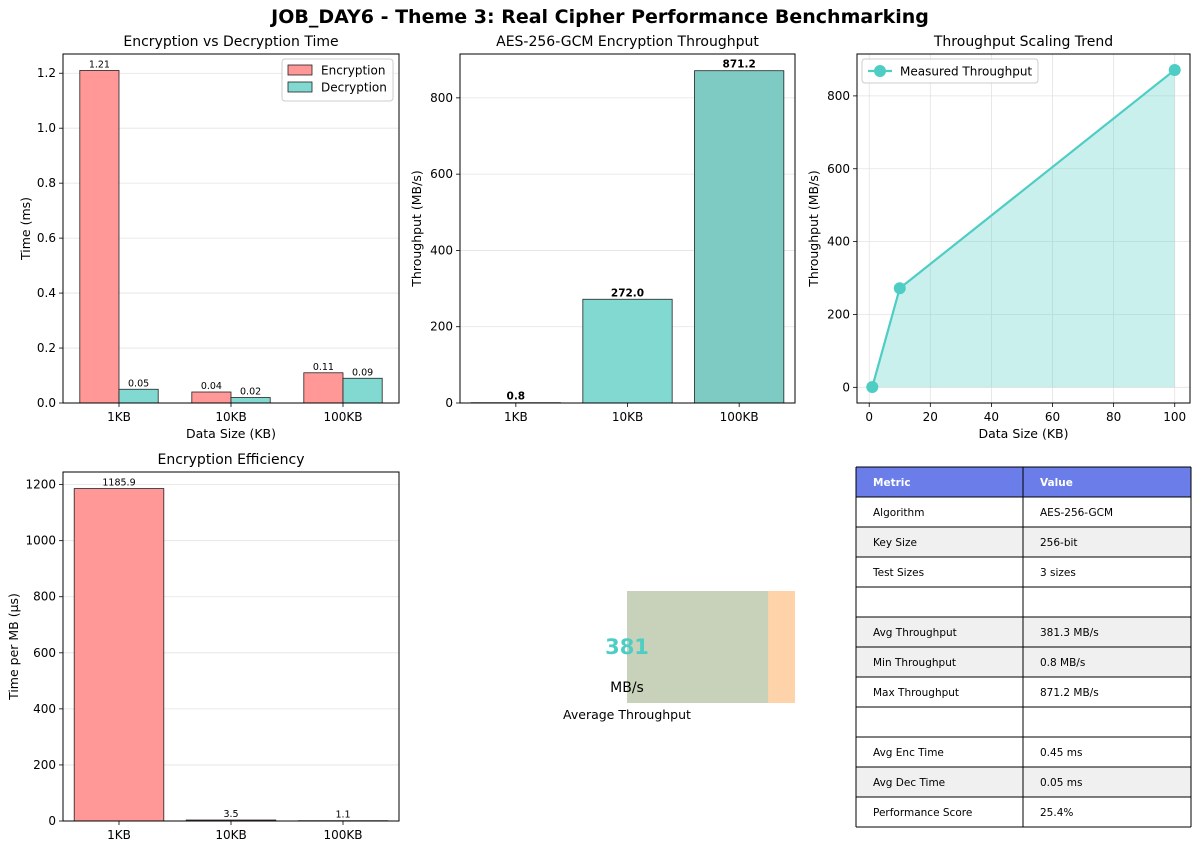 Image resolution: width=1200 pixels, height=850 pixels. I want to click on ytick-label: 0.6, so click(46, 238).